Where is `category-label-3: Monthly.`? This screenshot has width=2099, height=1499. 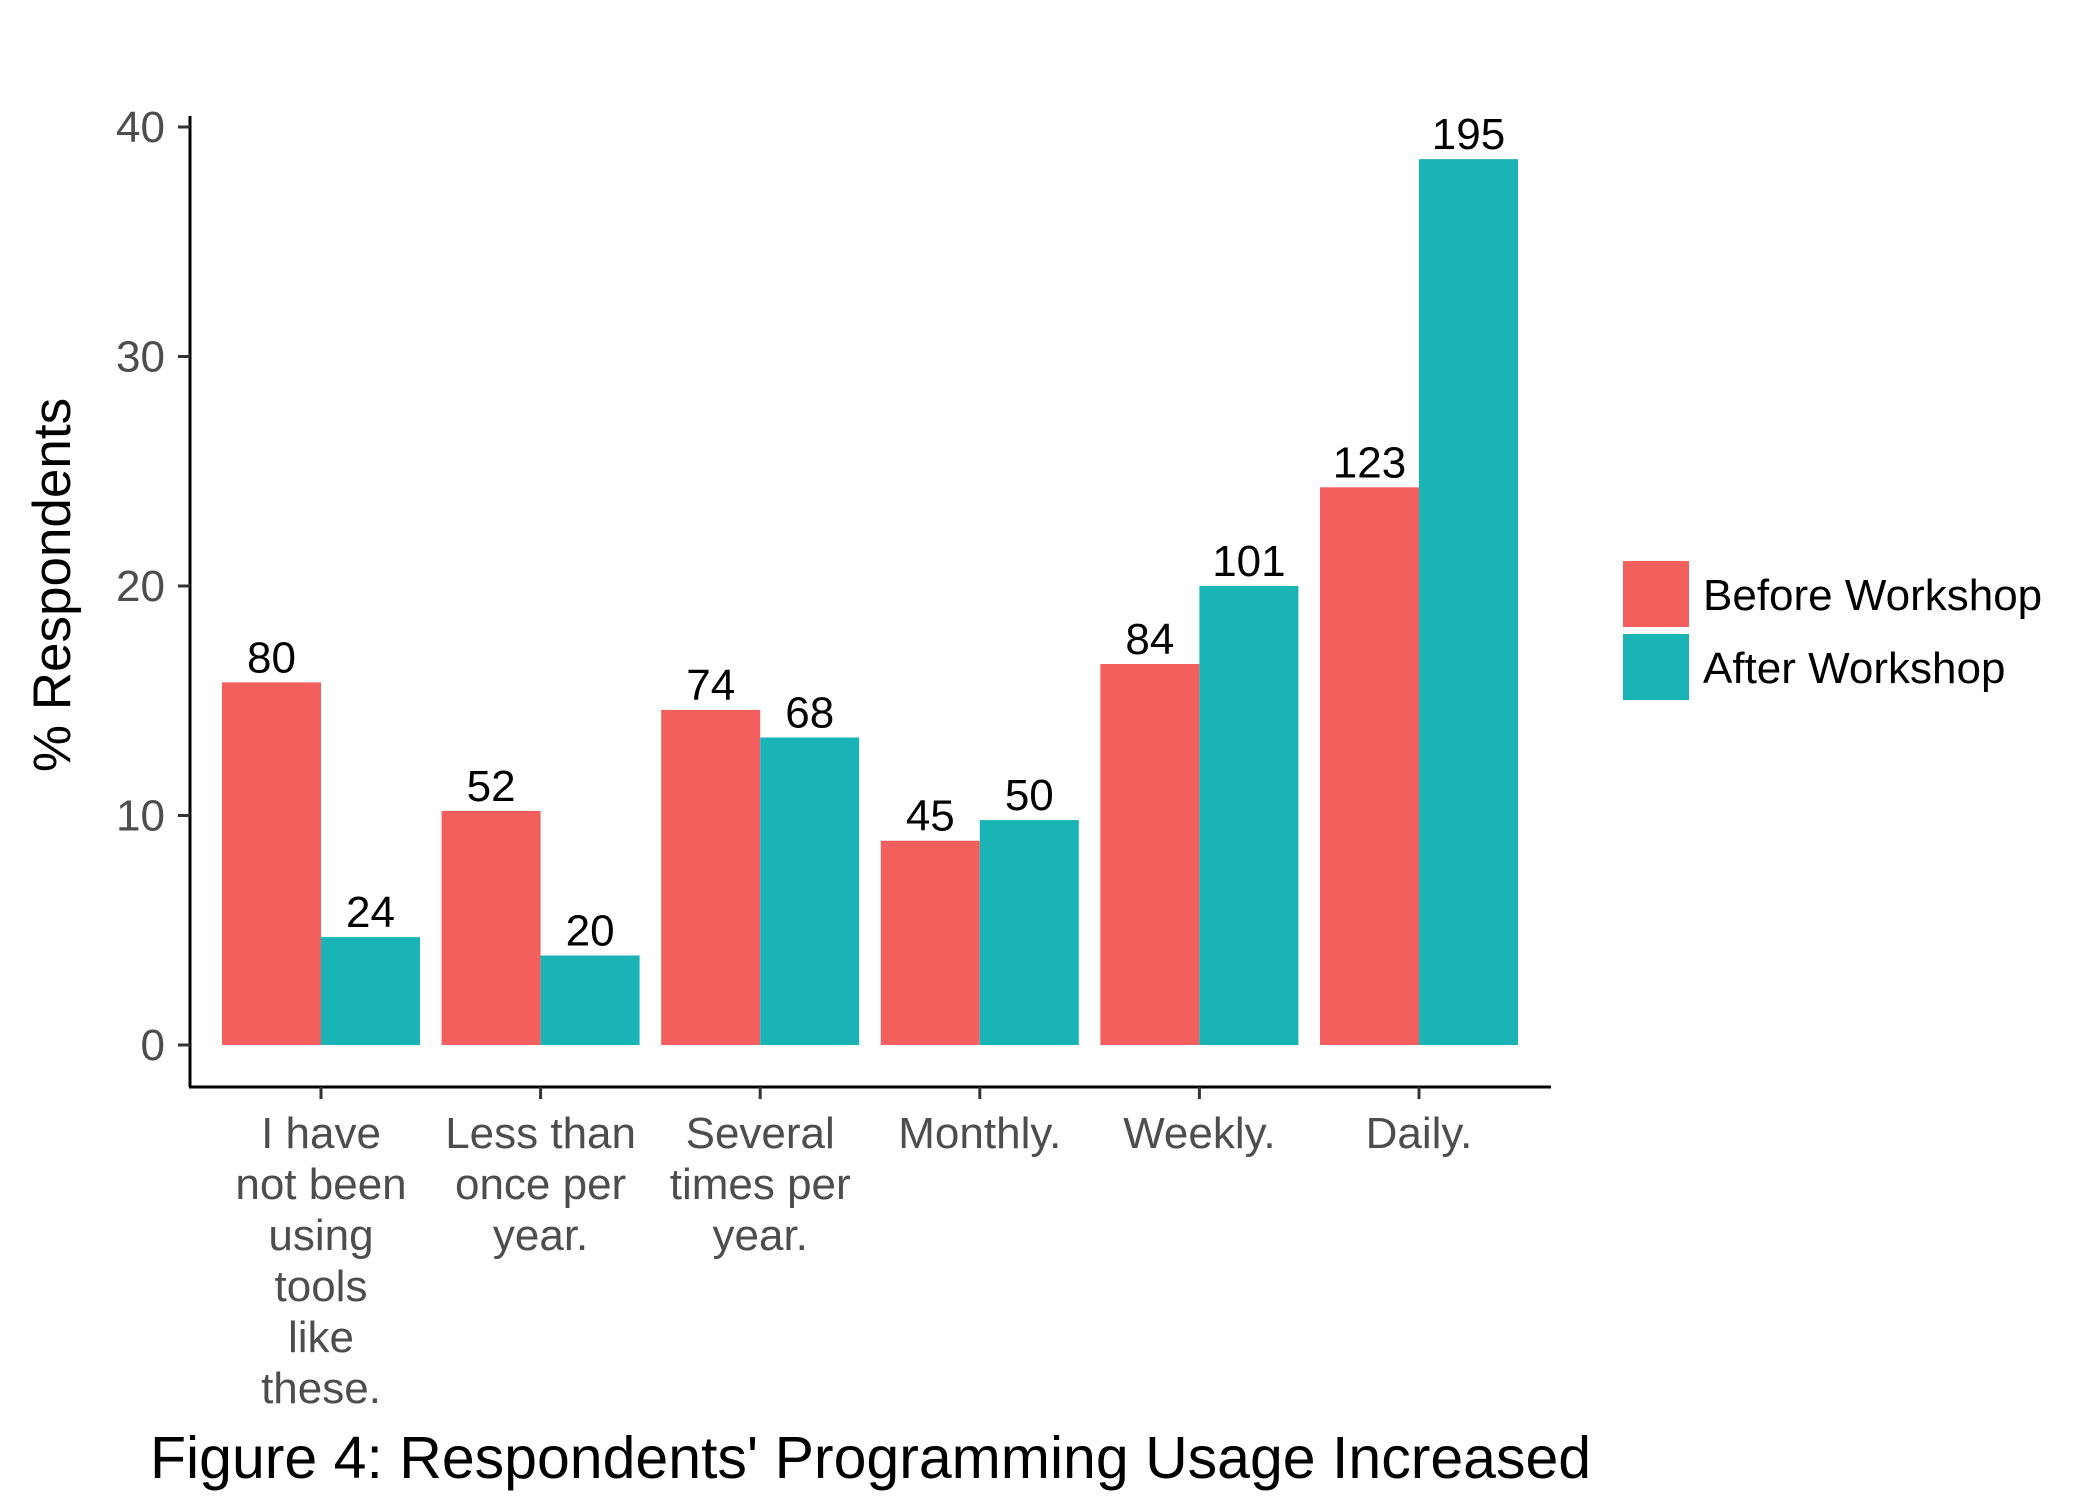
category-label-3: Monthly. is located at coordinates (979, 1133).